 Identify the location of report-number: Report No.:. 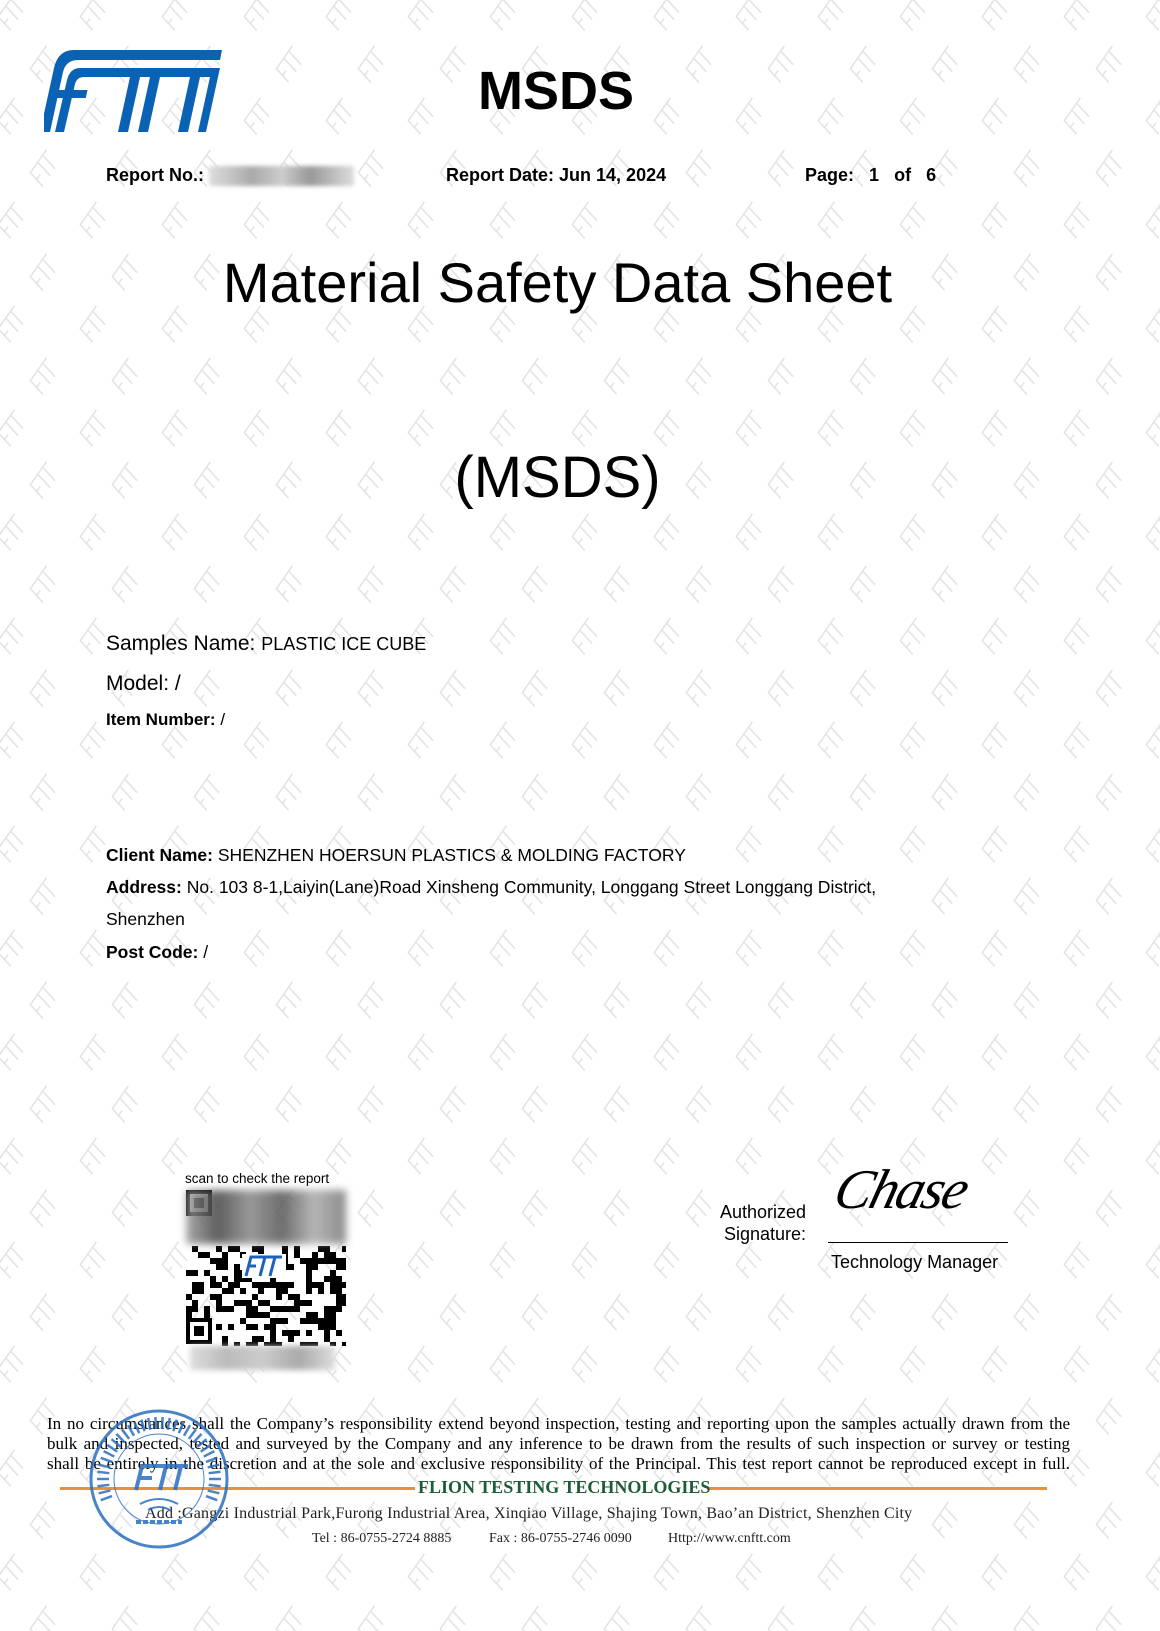
(230, 176).